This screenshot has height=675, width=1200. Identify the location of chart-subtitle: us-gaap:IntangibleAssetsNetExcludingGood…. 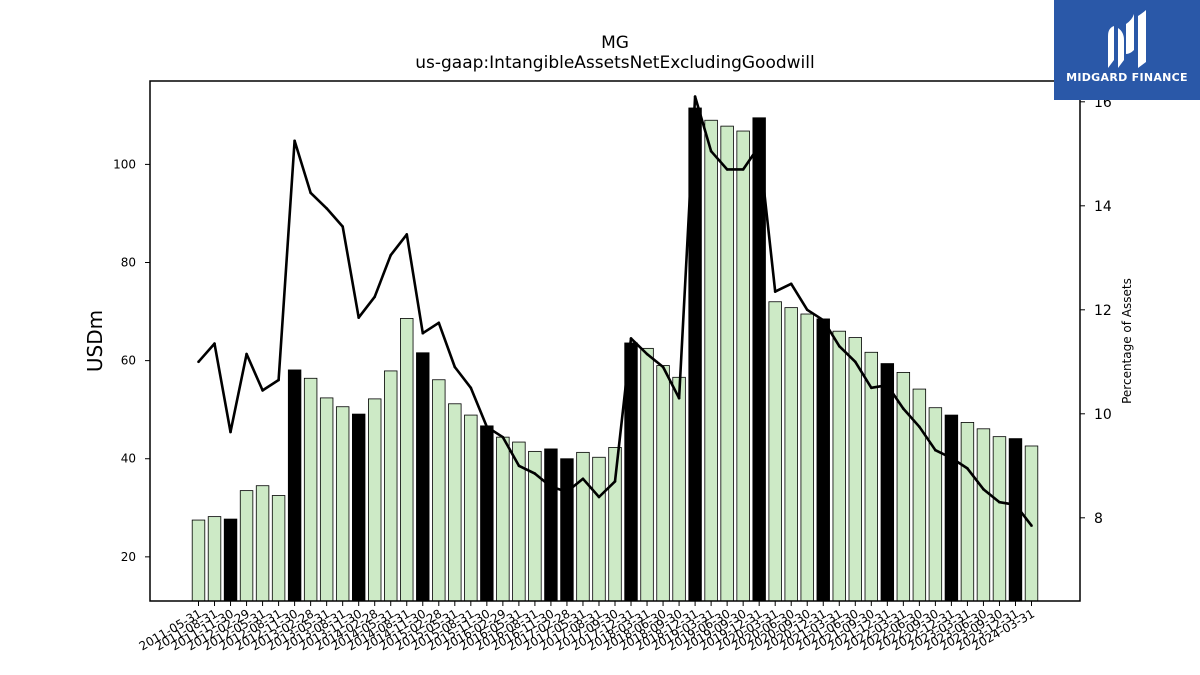
(614, 63).